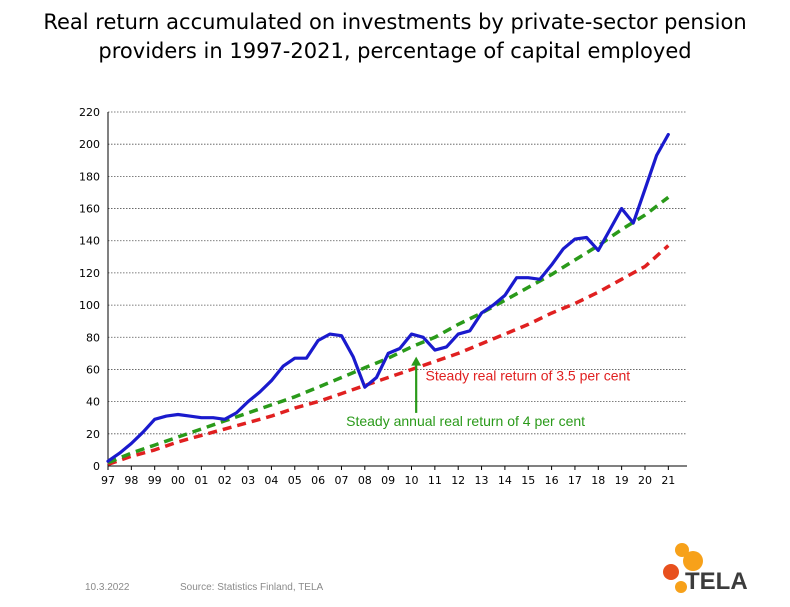 Image resolution: width=790 pixels, height=607 pixels. I want to click on x-tick-label: 19, so click(622, 480).